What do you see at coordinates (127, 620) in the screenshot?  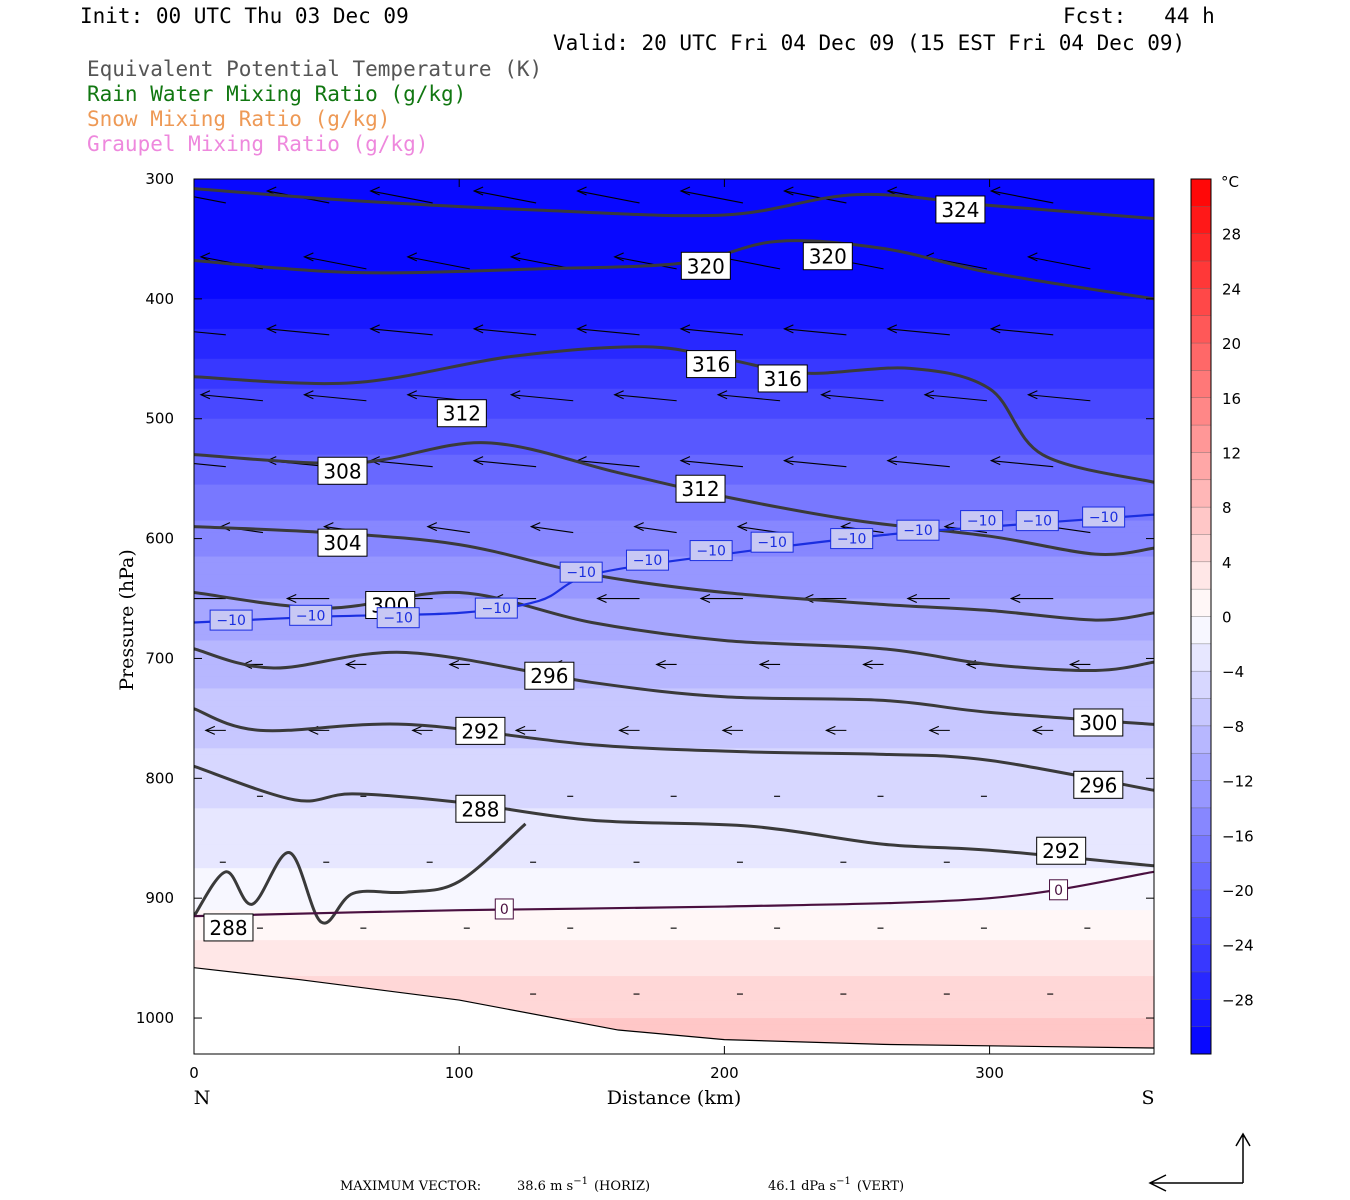 I see `y-axis-label: Pressure (hPa)` at bounding box center [127, 620].